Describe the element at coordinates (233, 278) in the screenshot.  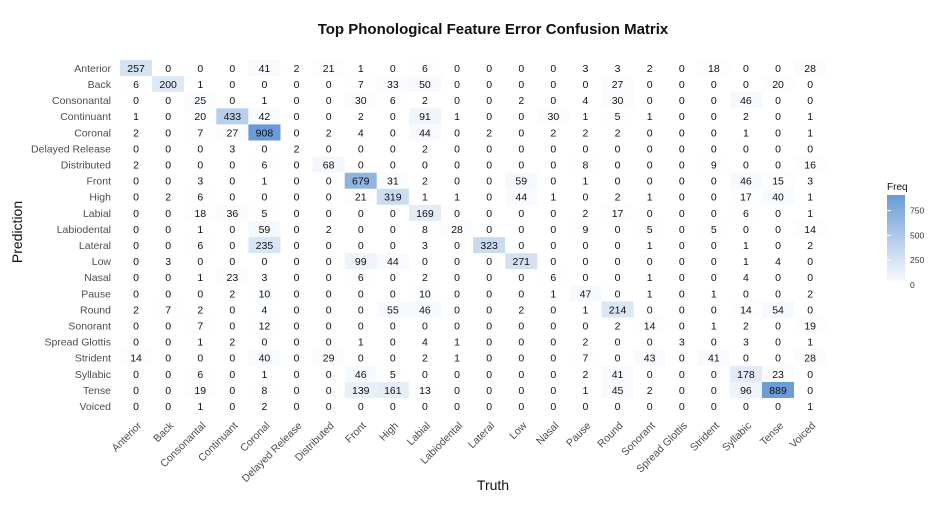
I see `cell-value-label: 23` at that location.